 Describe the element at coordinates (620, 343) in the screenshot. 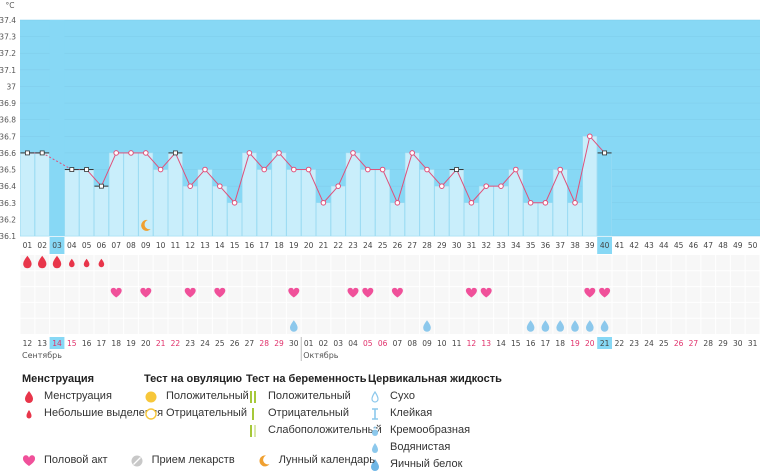

I see `calendar-date: 22` at that location.